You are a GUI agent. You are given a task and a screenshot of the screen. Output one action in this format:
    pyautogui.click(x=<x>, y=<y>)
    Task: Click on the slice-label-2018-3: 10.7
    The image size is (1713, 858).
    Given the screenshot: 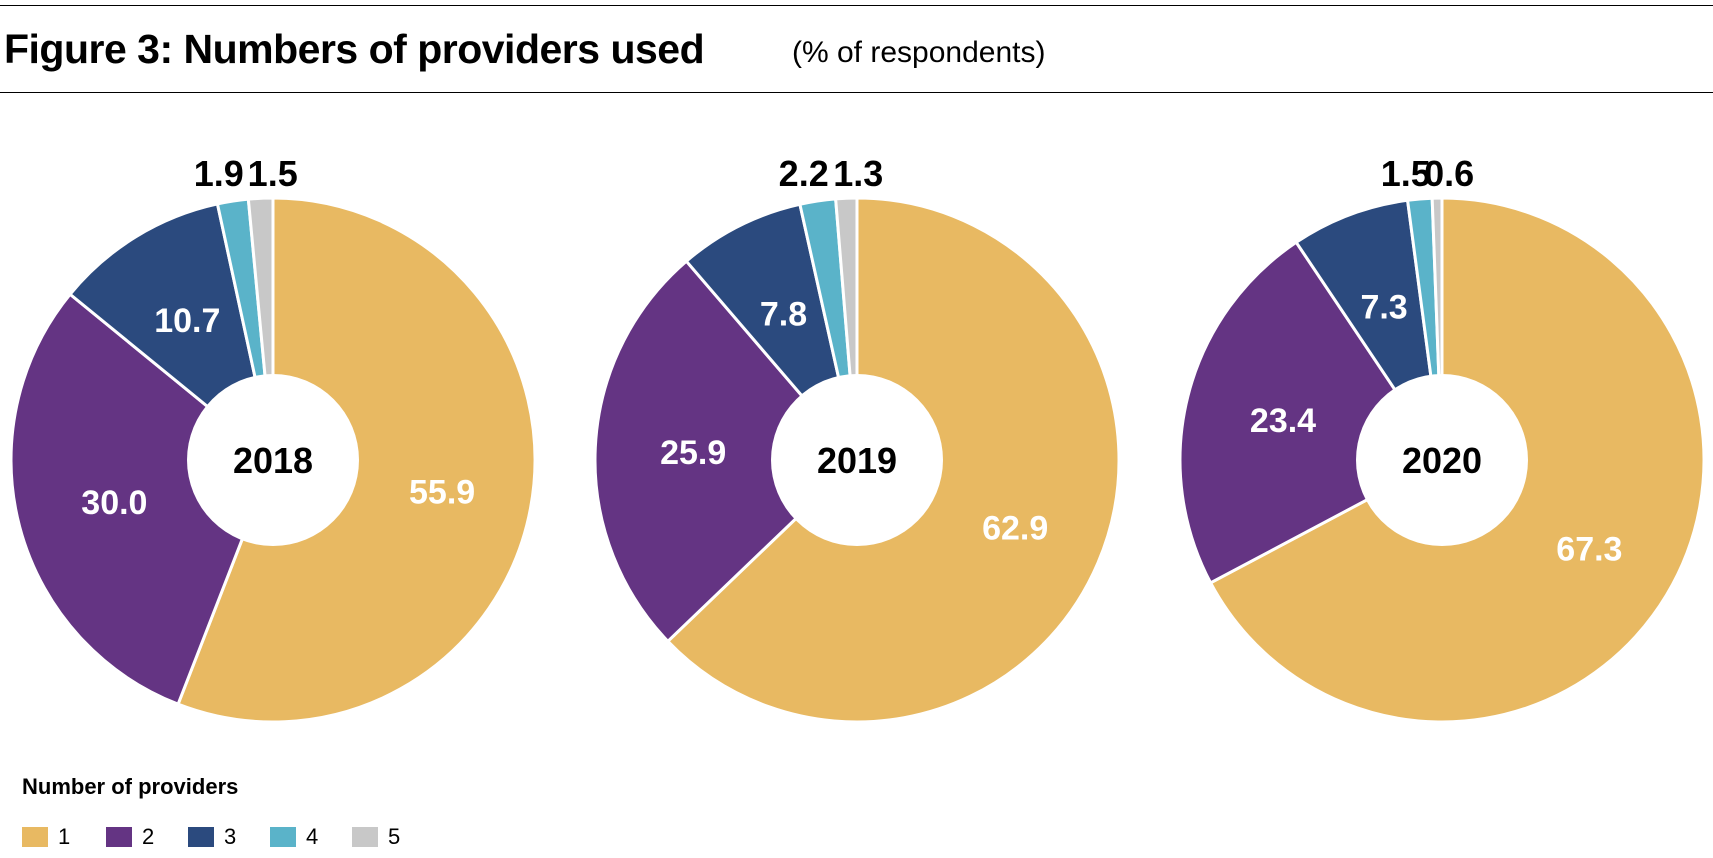 What is the action you would take?
    pyautogui.click(x=187, y=321)
    